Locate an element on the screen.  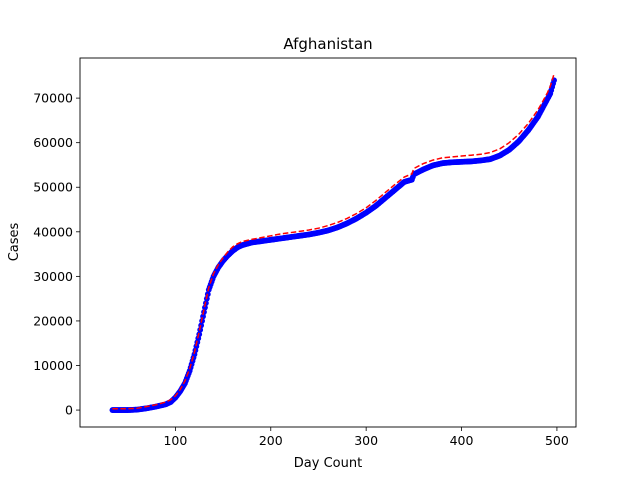
y-axis-label: Cases is located at coordinates (14, 241).